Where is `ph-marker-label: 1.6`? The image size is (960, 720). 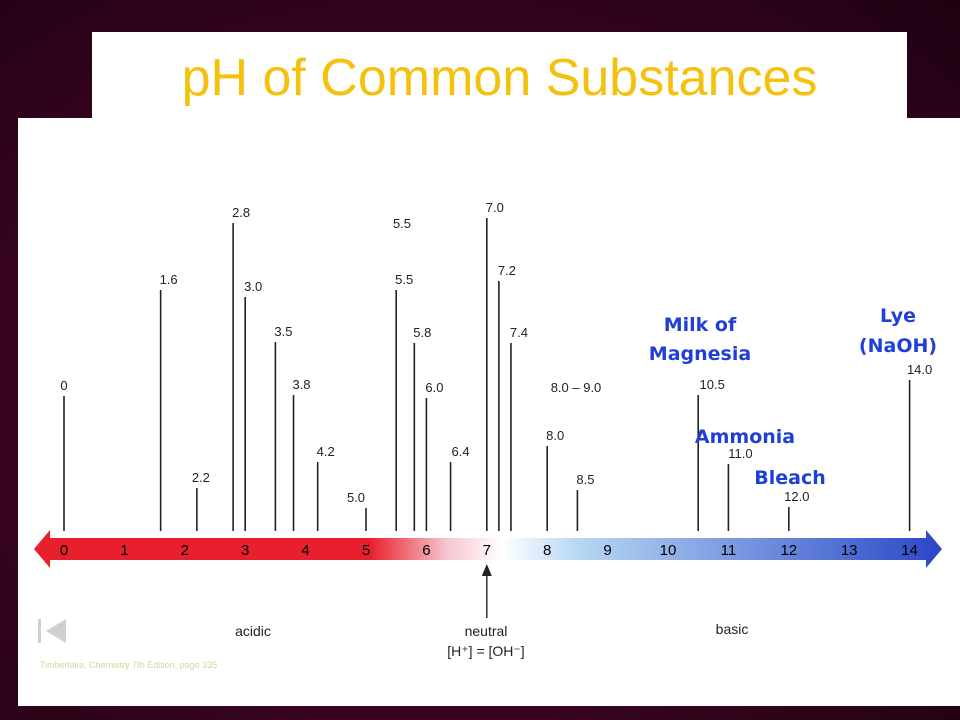 ph-marker-label: 1.6 is located at coordinates (169, 279).